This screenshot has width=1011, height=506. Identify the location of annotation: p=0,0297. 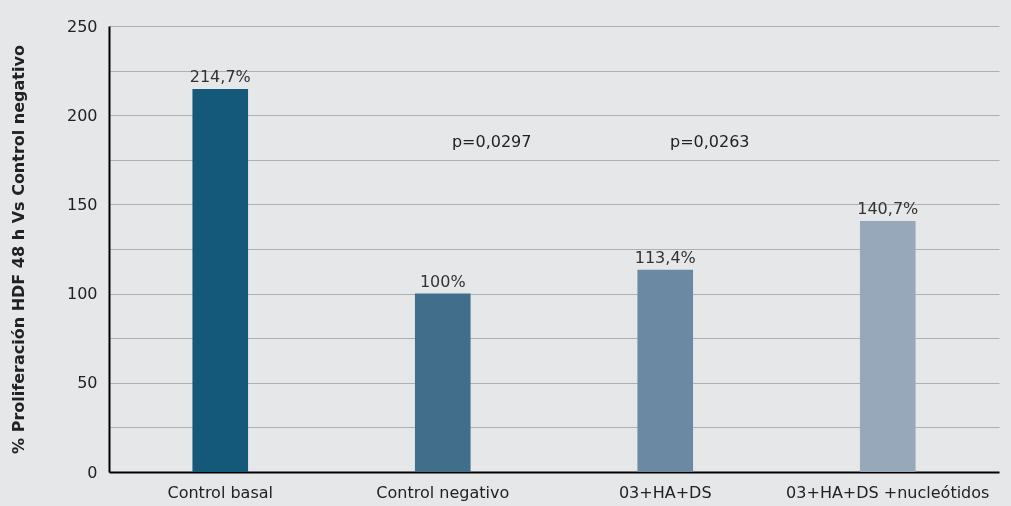
(491, 141).